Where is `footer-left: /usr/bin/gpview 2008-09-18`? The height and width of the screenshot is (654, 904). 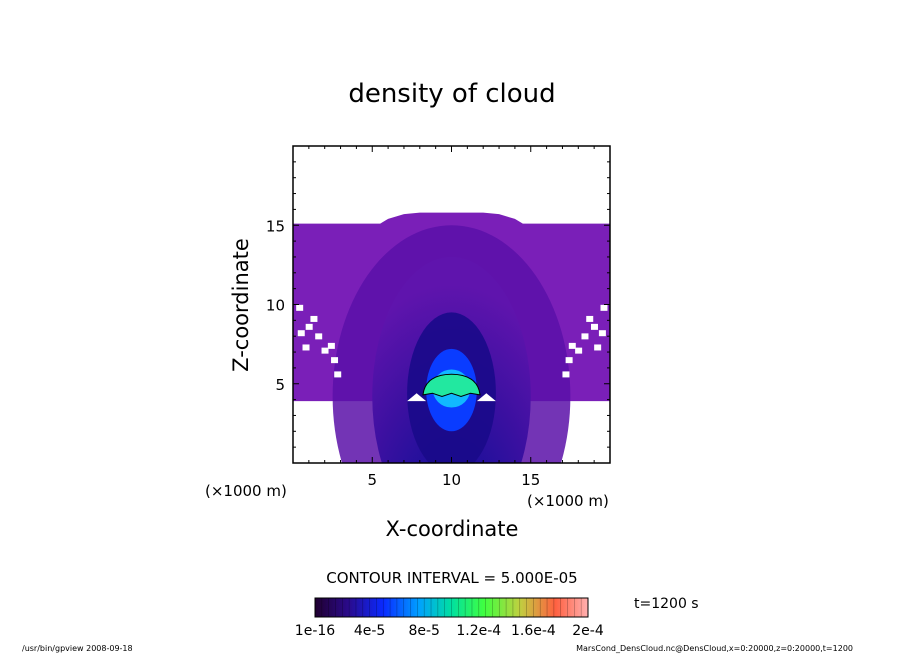
footer-left: /usr/bin/gpview 2008-09-18 is located at coordinates (77, 648).